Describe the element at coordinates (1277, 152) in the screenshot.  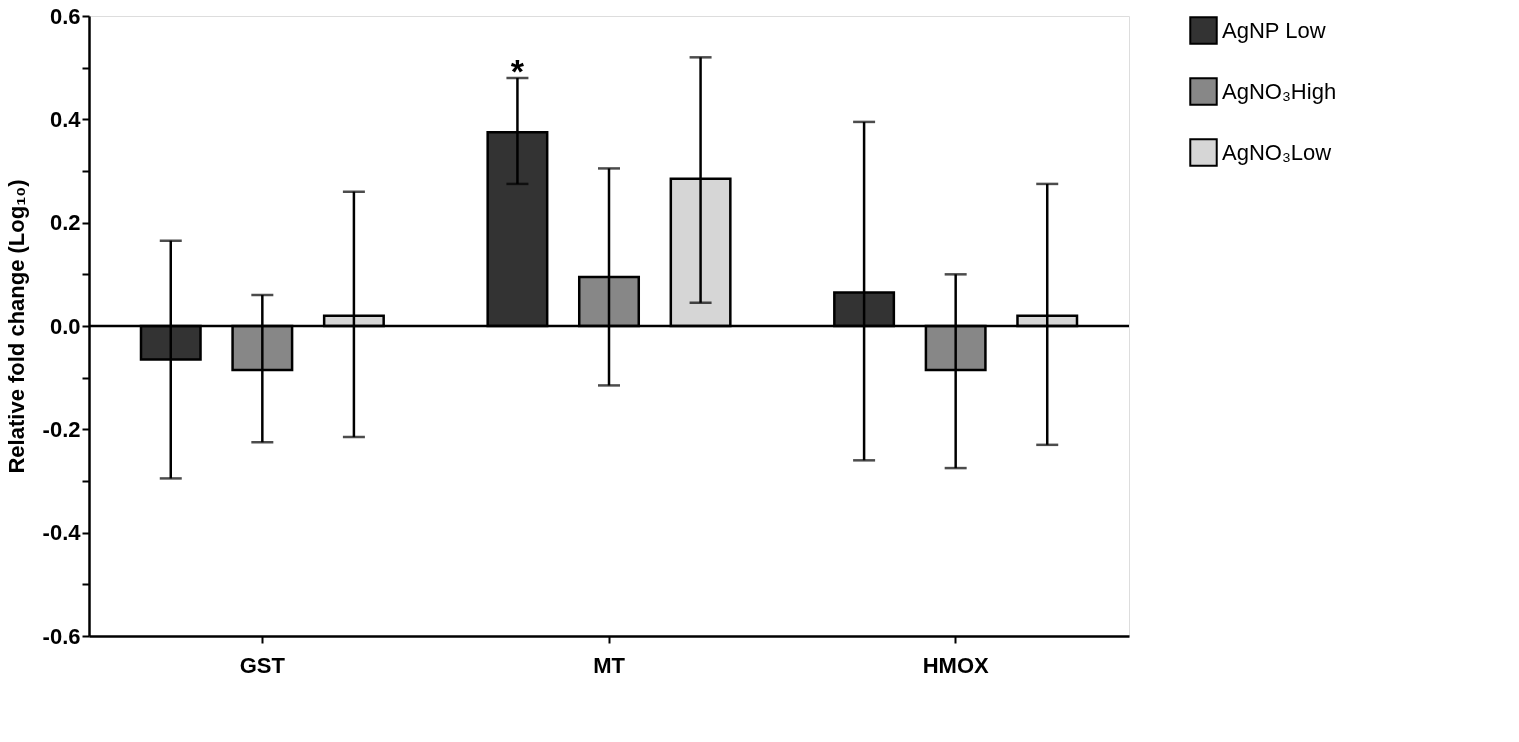
I see `legend-label: AgNO₃Low` at that location.